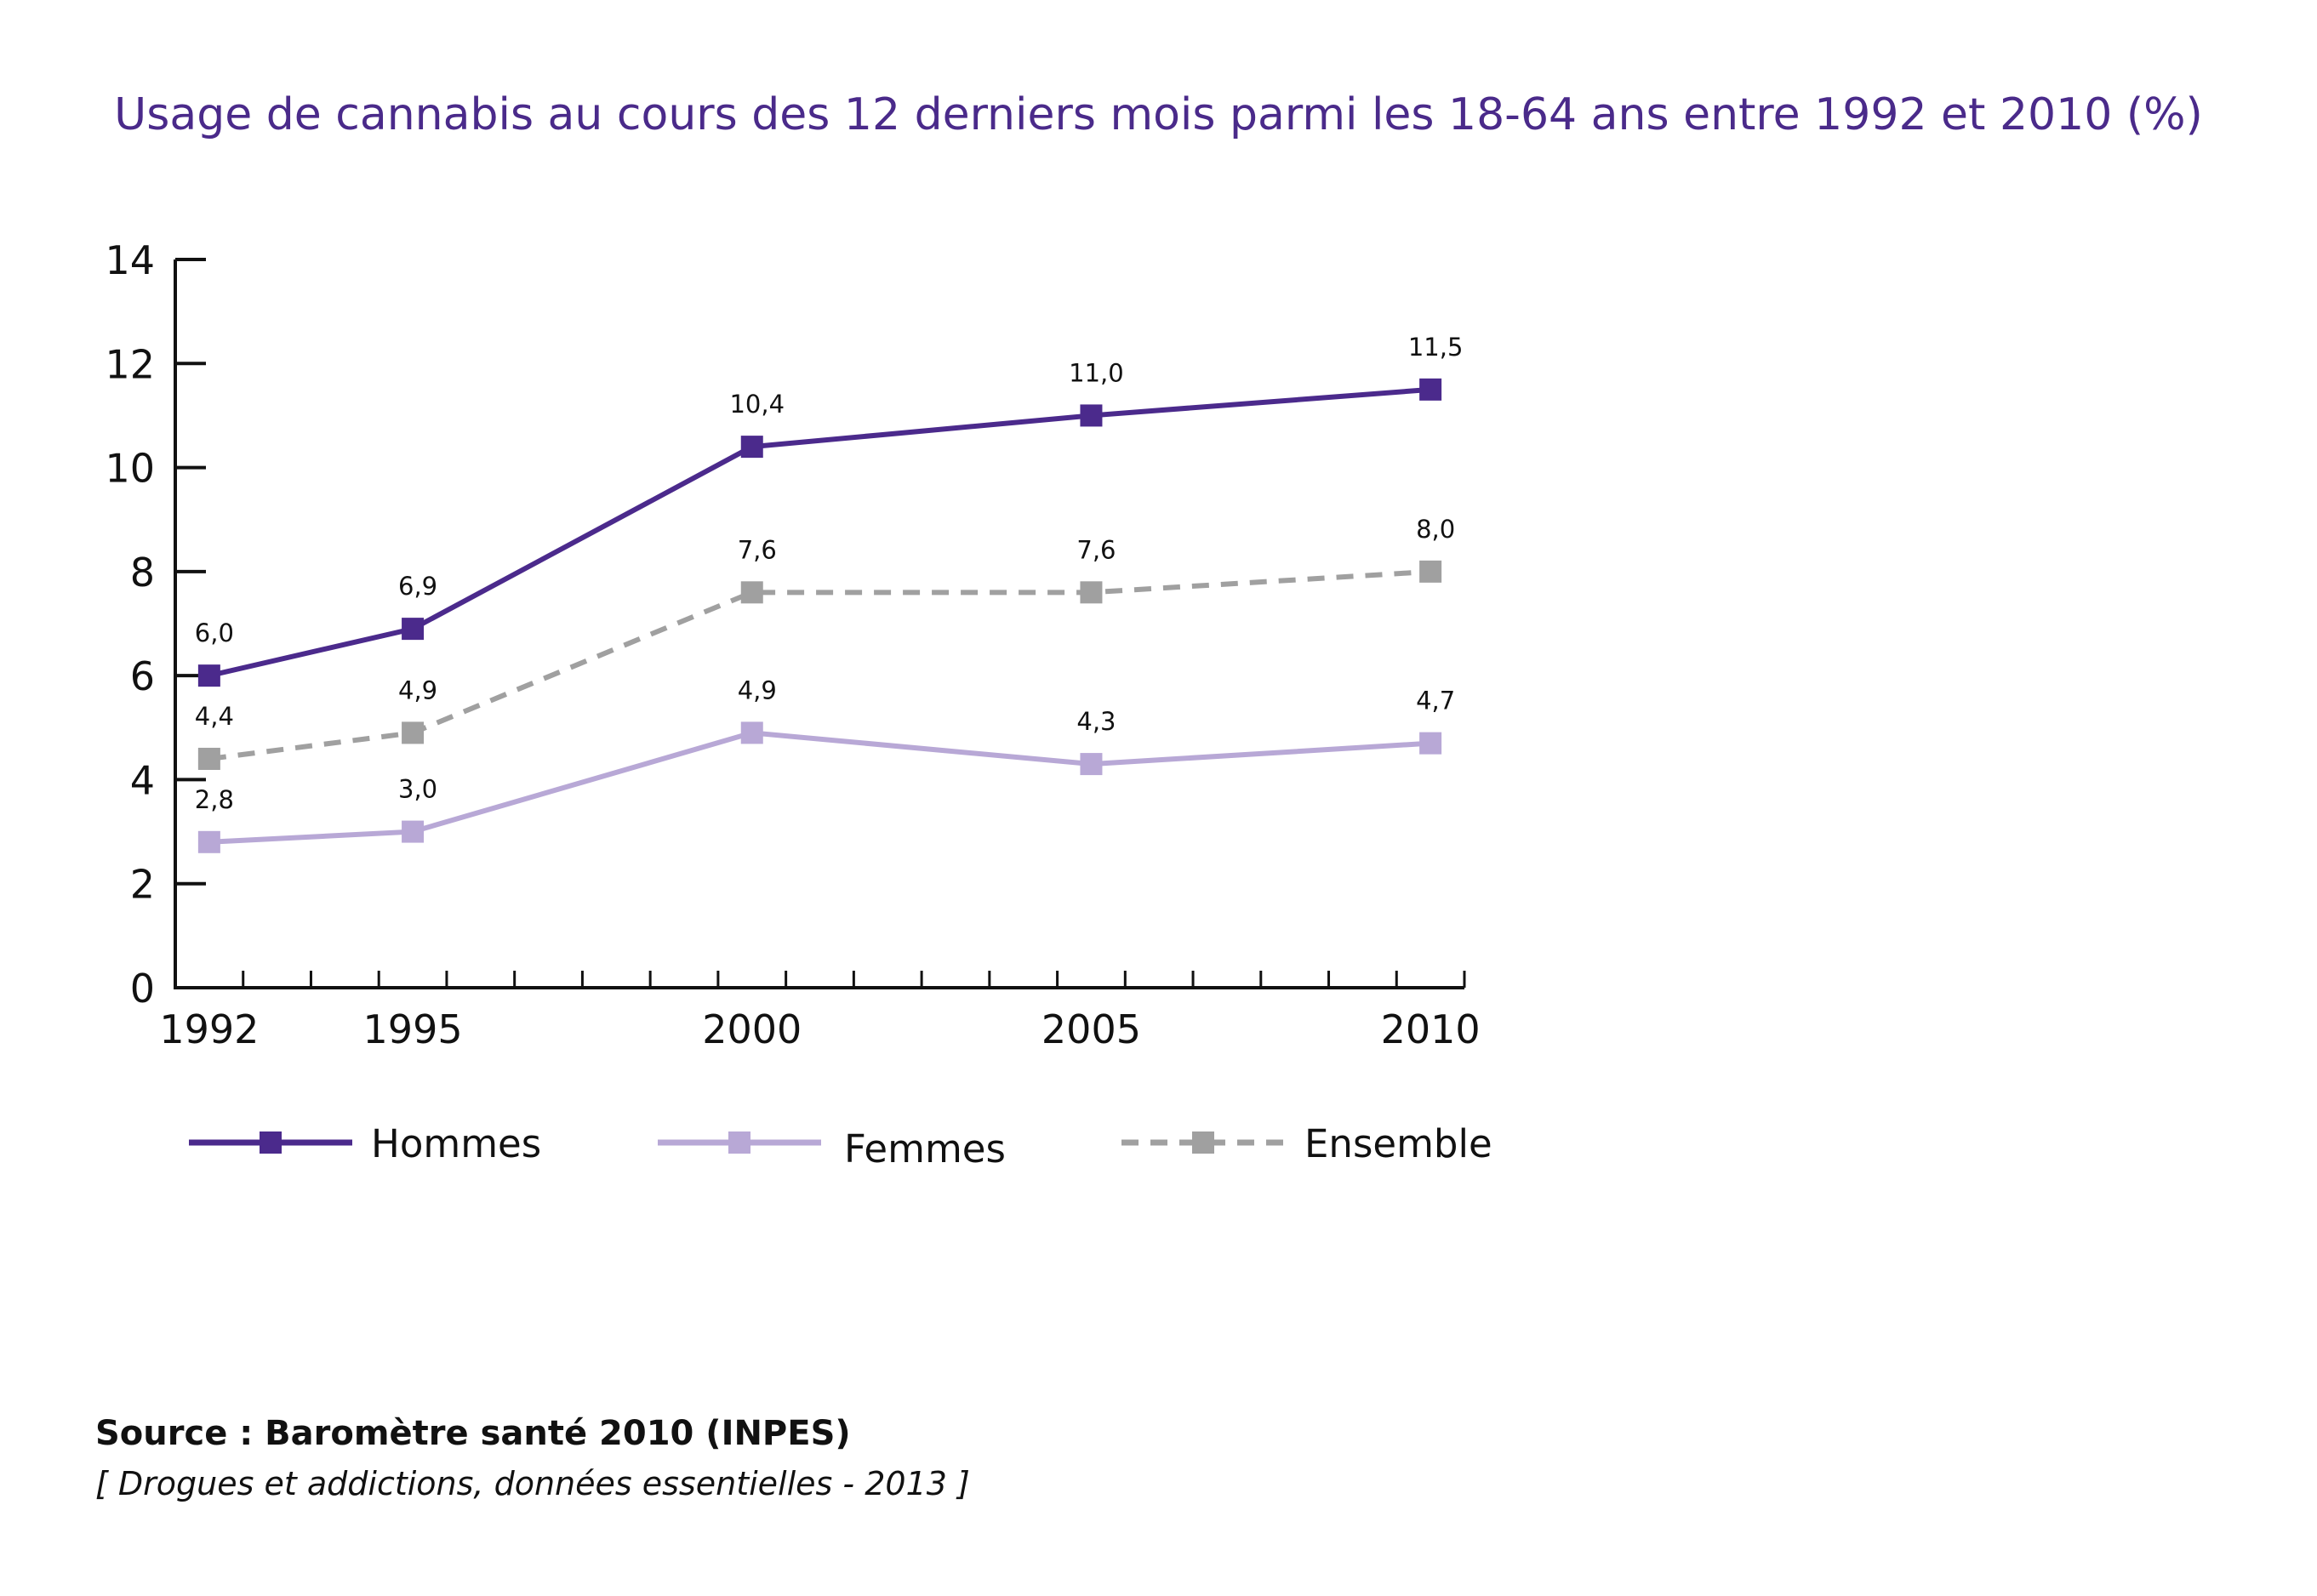 The height and width of the screenshot is (1596, 2317). I want to click on x-tick-label: 1992, so click(209, 1029).